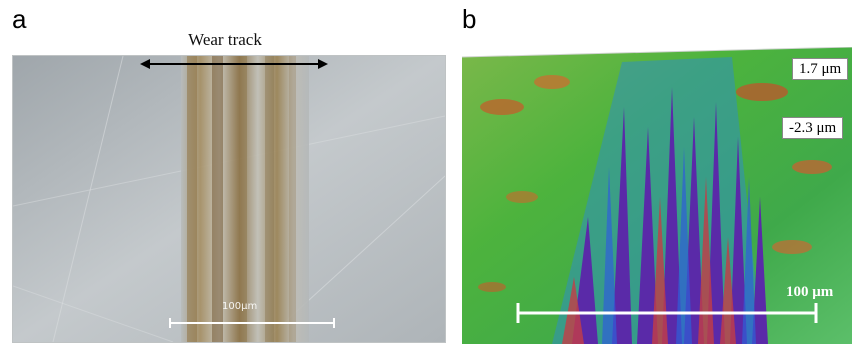 Image resolution: width=856 pixels, height=348 pixels. Describe the element at coordinates (820, 69) in the screenshot. I see `height-max-label: 1.7 μm` at that location.